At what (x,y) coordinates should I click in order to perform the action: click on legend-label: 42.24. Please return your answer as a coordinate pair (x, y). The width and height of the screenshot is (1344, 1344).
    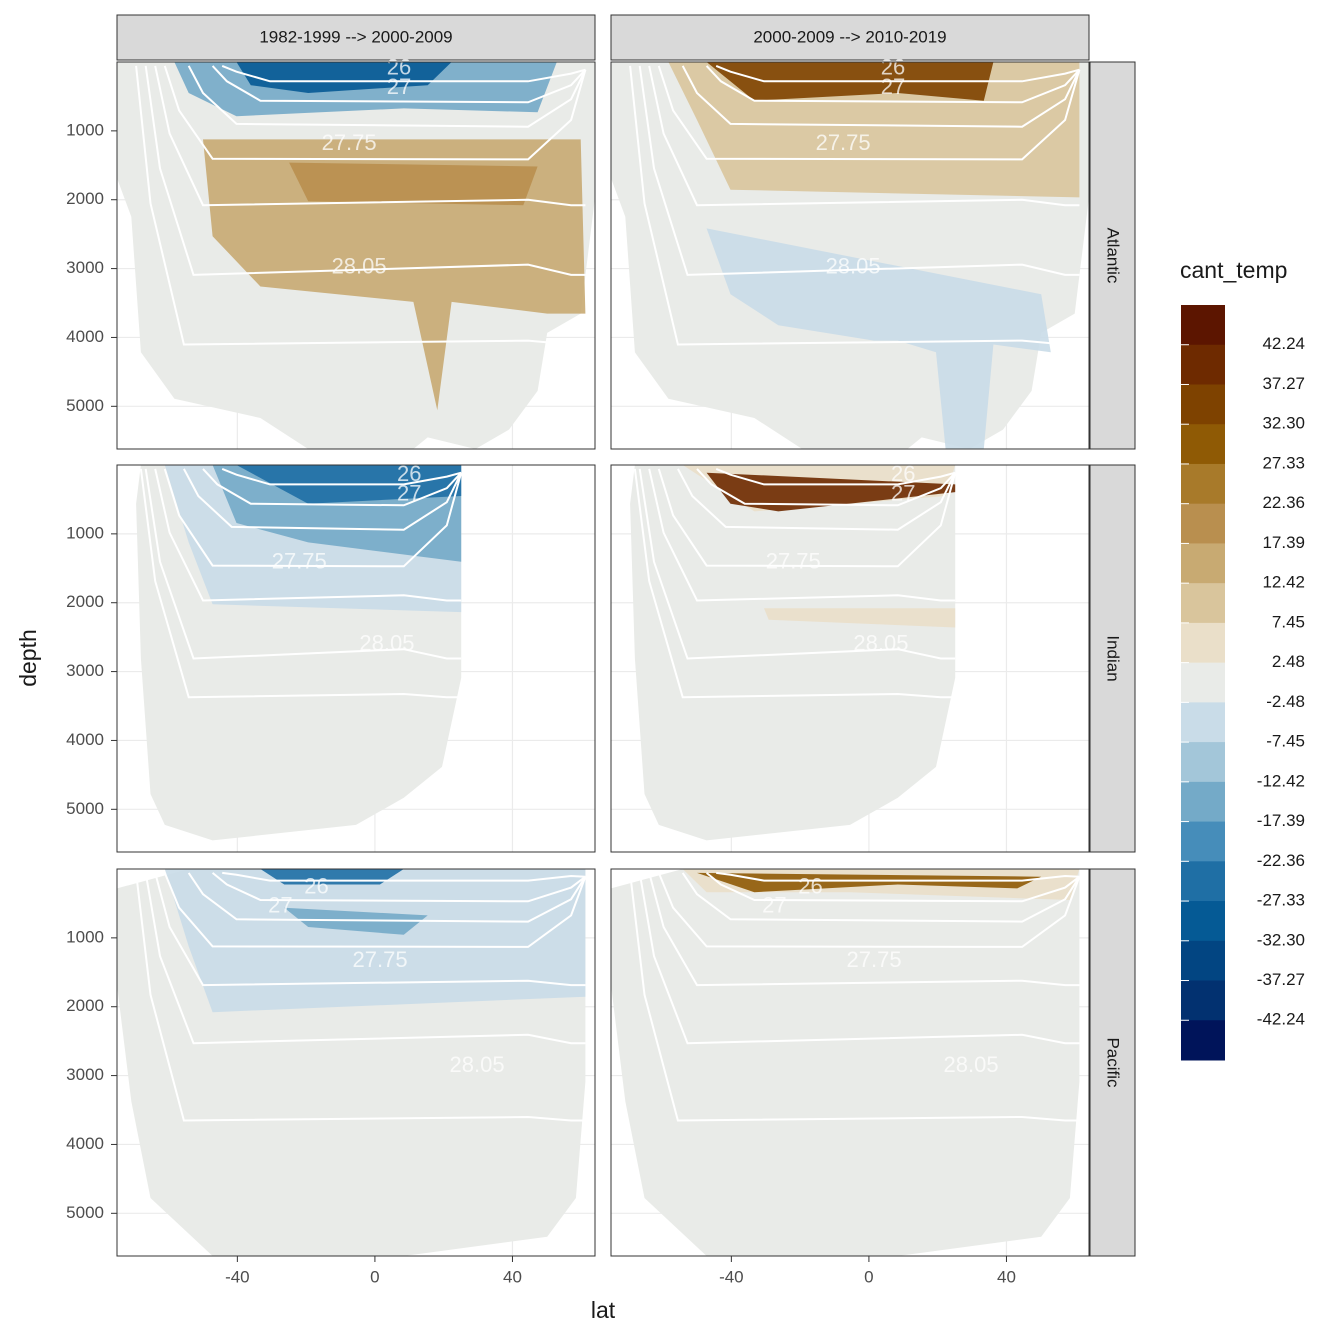
    Looking at the image, I should click on (1283, 343).